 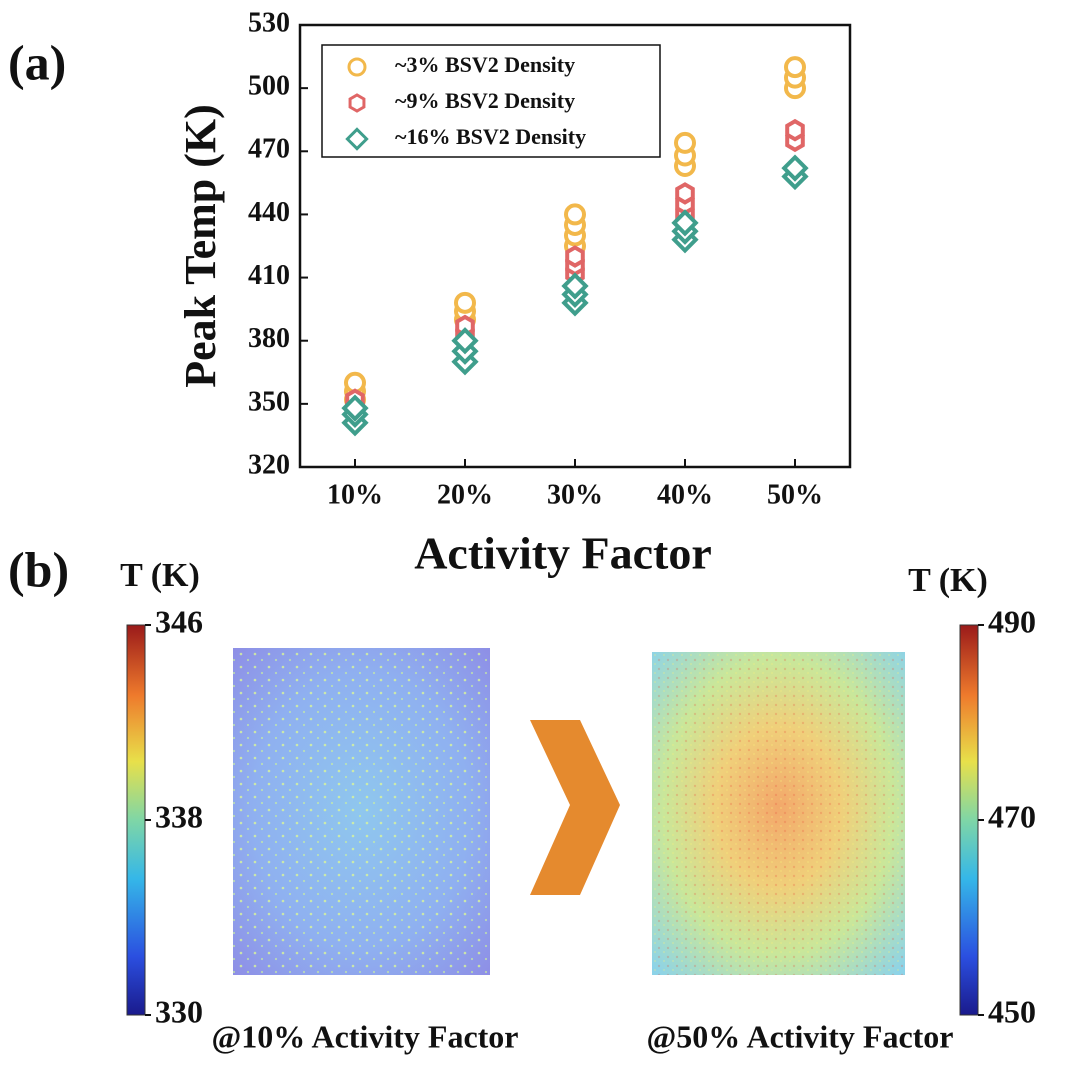 I want to click on x-tick-label: 40%, so click(x=685, y=494).